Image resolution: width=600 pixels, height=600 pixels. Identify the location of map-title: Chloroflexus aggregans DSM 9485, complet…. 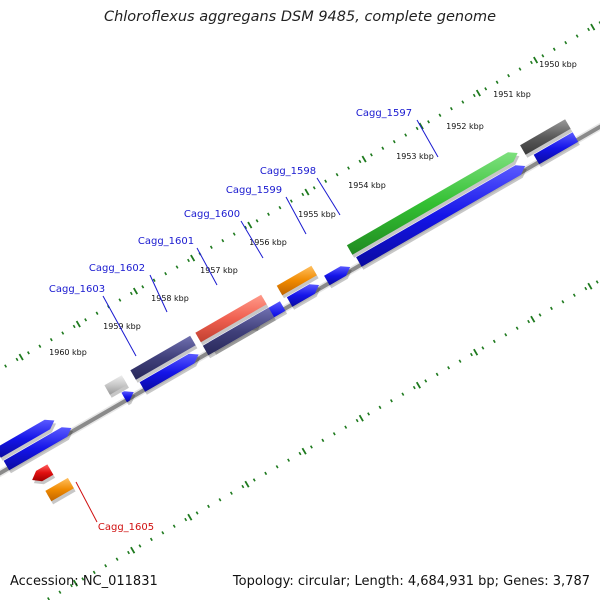
(300, 17).